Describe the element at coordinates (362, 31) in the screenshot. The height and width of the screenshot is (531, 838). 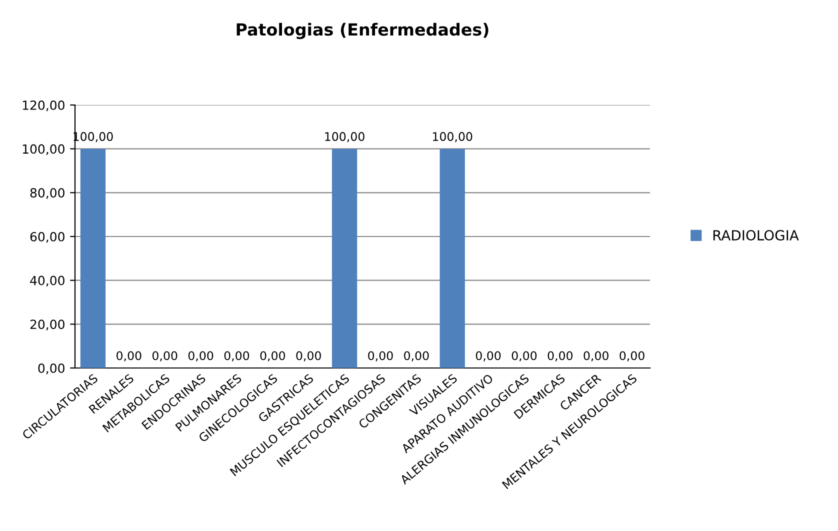
I see `chart-title: Patologias (Enfermedades)` at that location.